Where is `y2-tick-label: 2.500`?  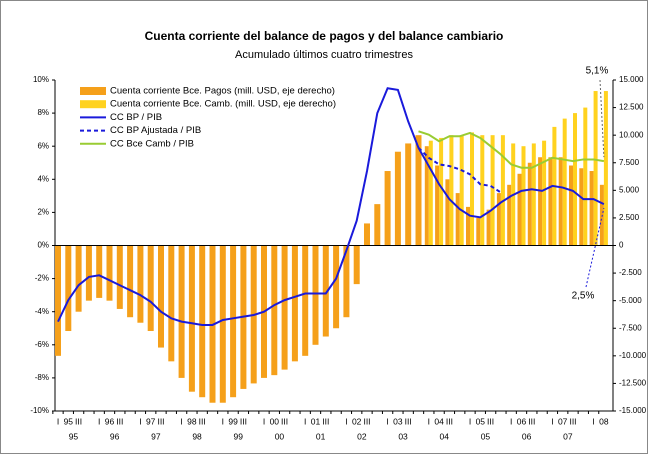
y2-tick-label: 2.500 is located at coordinates (629, 217).